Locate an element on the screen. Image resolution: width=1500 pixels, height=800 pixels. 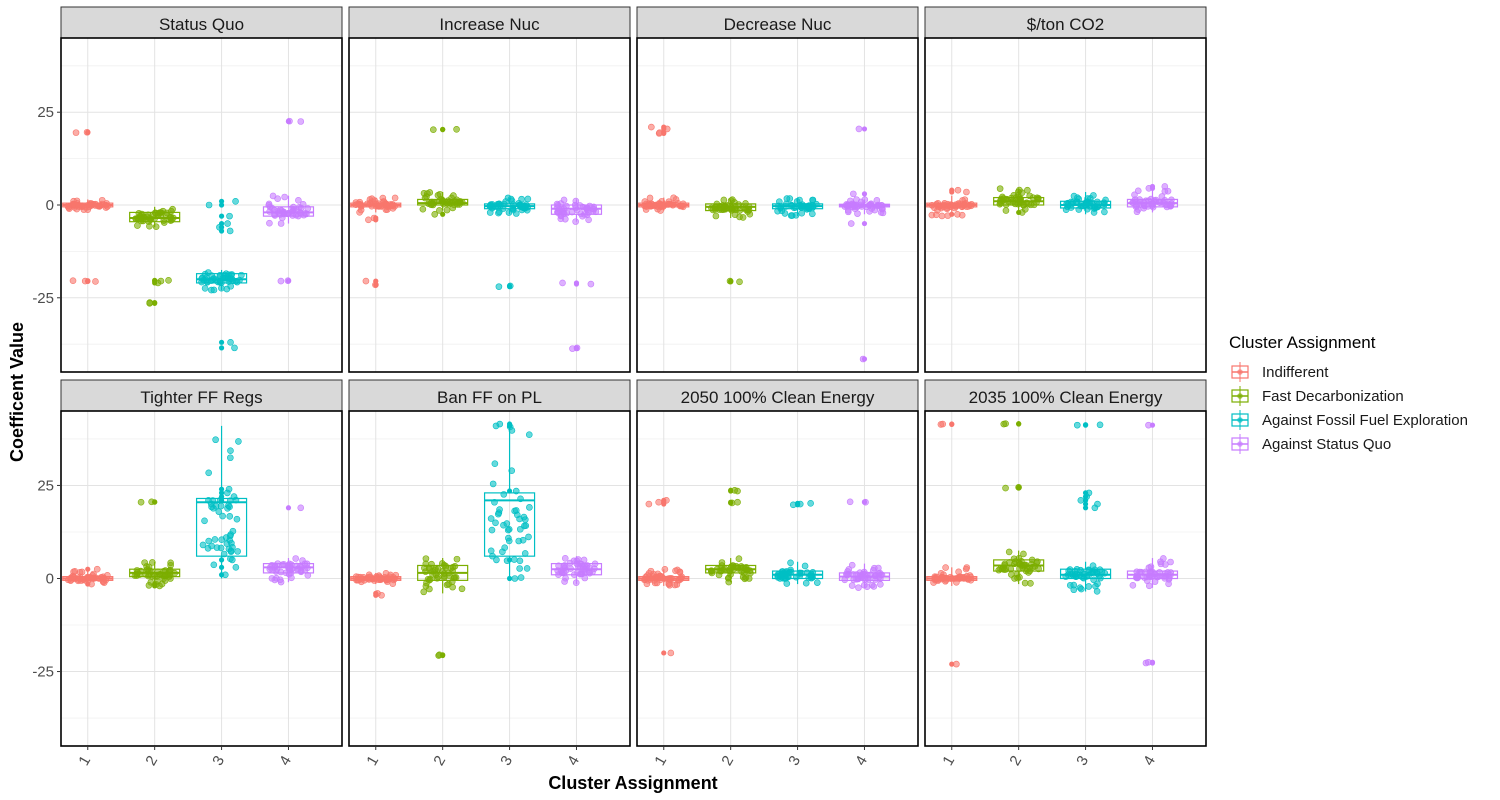
x-tick-label: 4 is located at coordinates (1149, 761).